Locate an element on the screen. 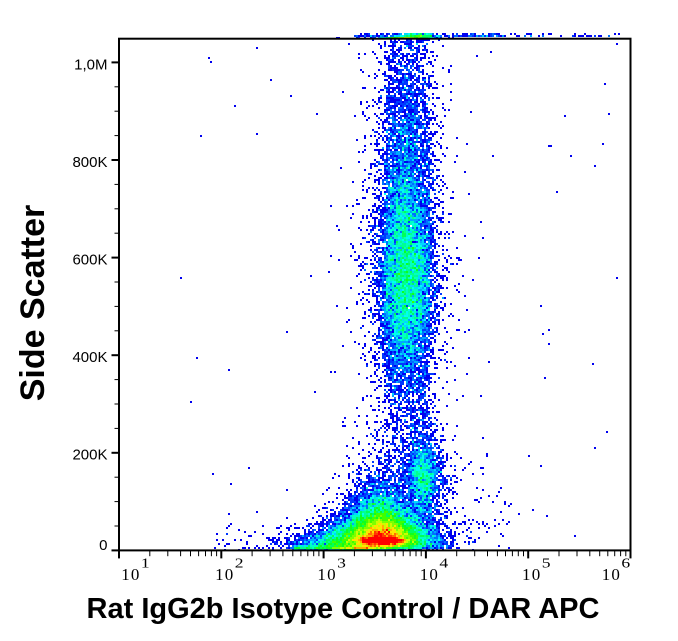  svg-text: 800K is located at coordinates (89, 162).